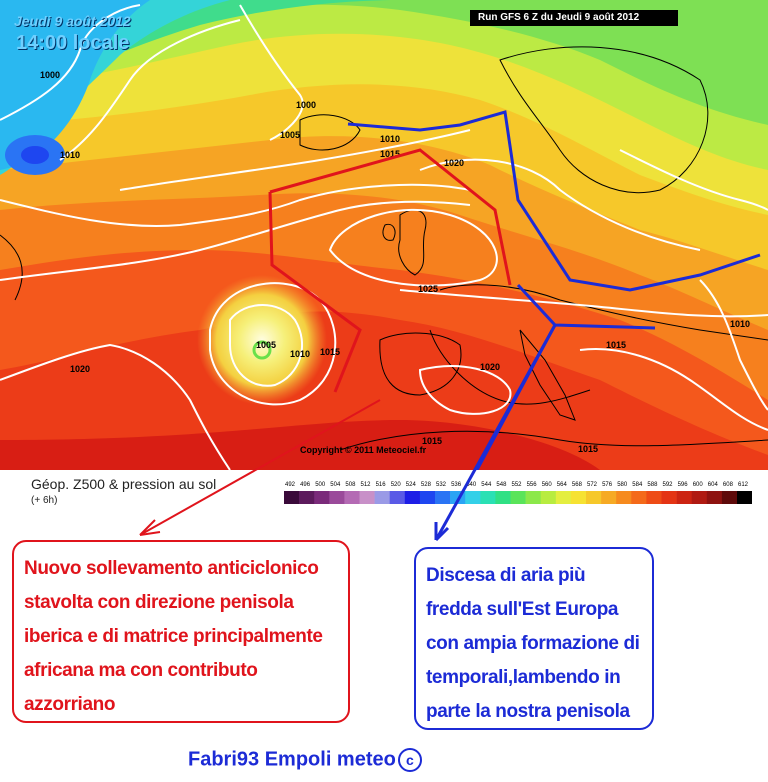 This screenshot has height=782, width=768. What do you see at coordinates (743, 485) in the screenshot?
I see `scale-tick-label: 612` at bounding box center [743, 485].